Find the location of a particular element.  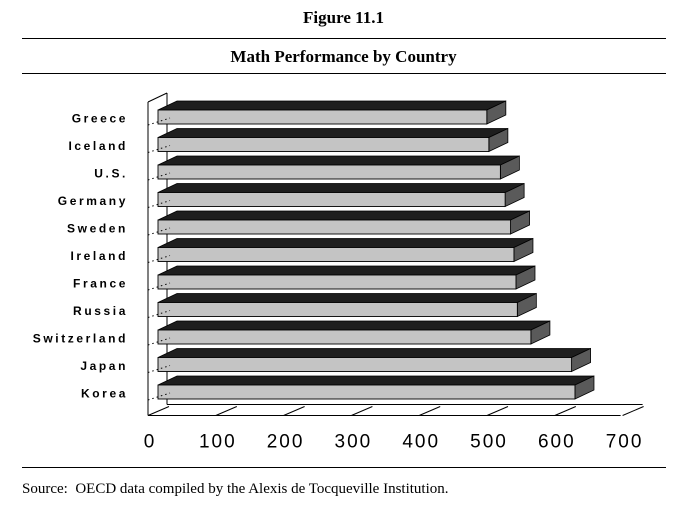

bar-france is located at coordinates (341, 278).